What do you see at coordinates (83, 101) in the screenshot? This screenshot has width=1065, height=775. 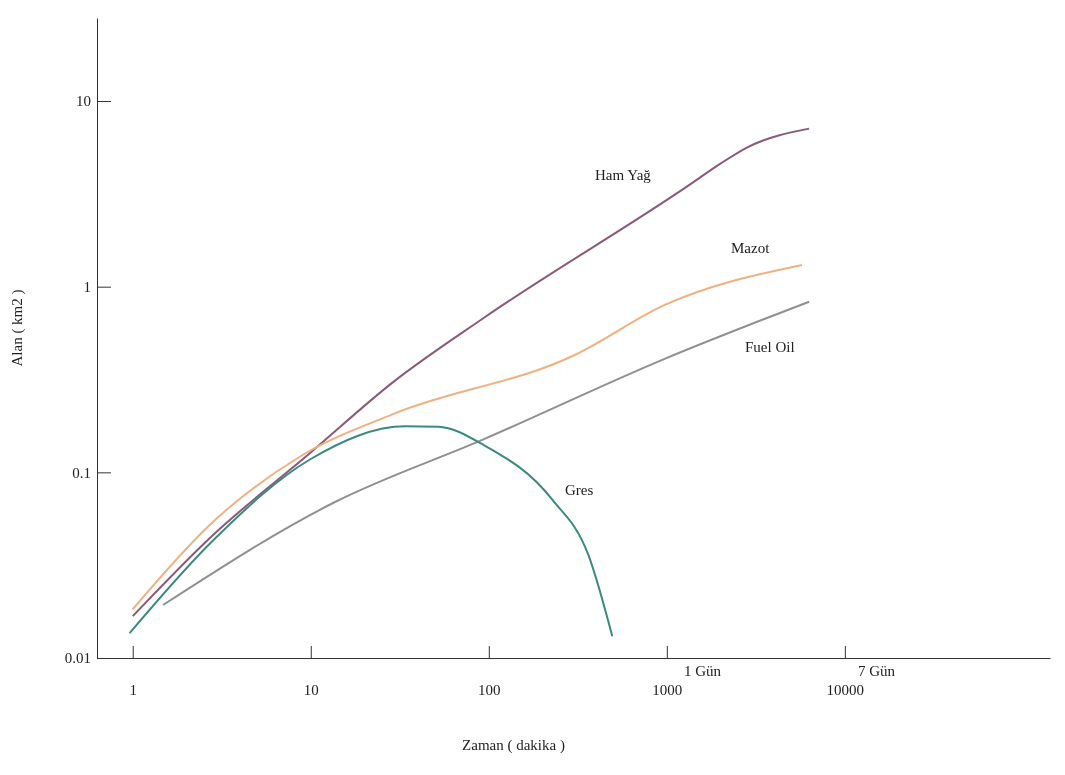 I see `y-tick-label: 10` at bounding box center [83, 101].